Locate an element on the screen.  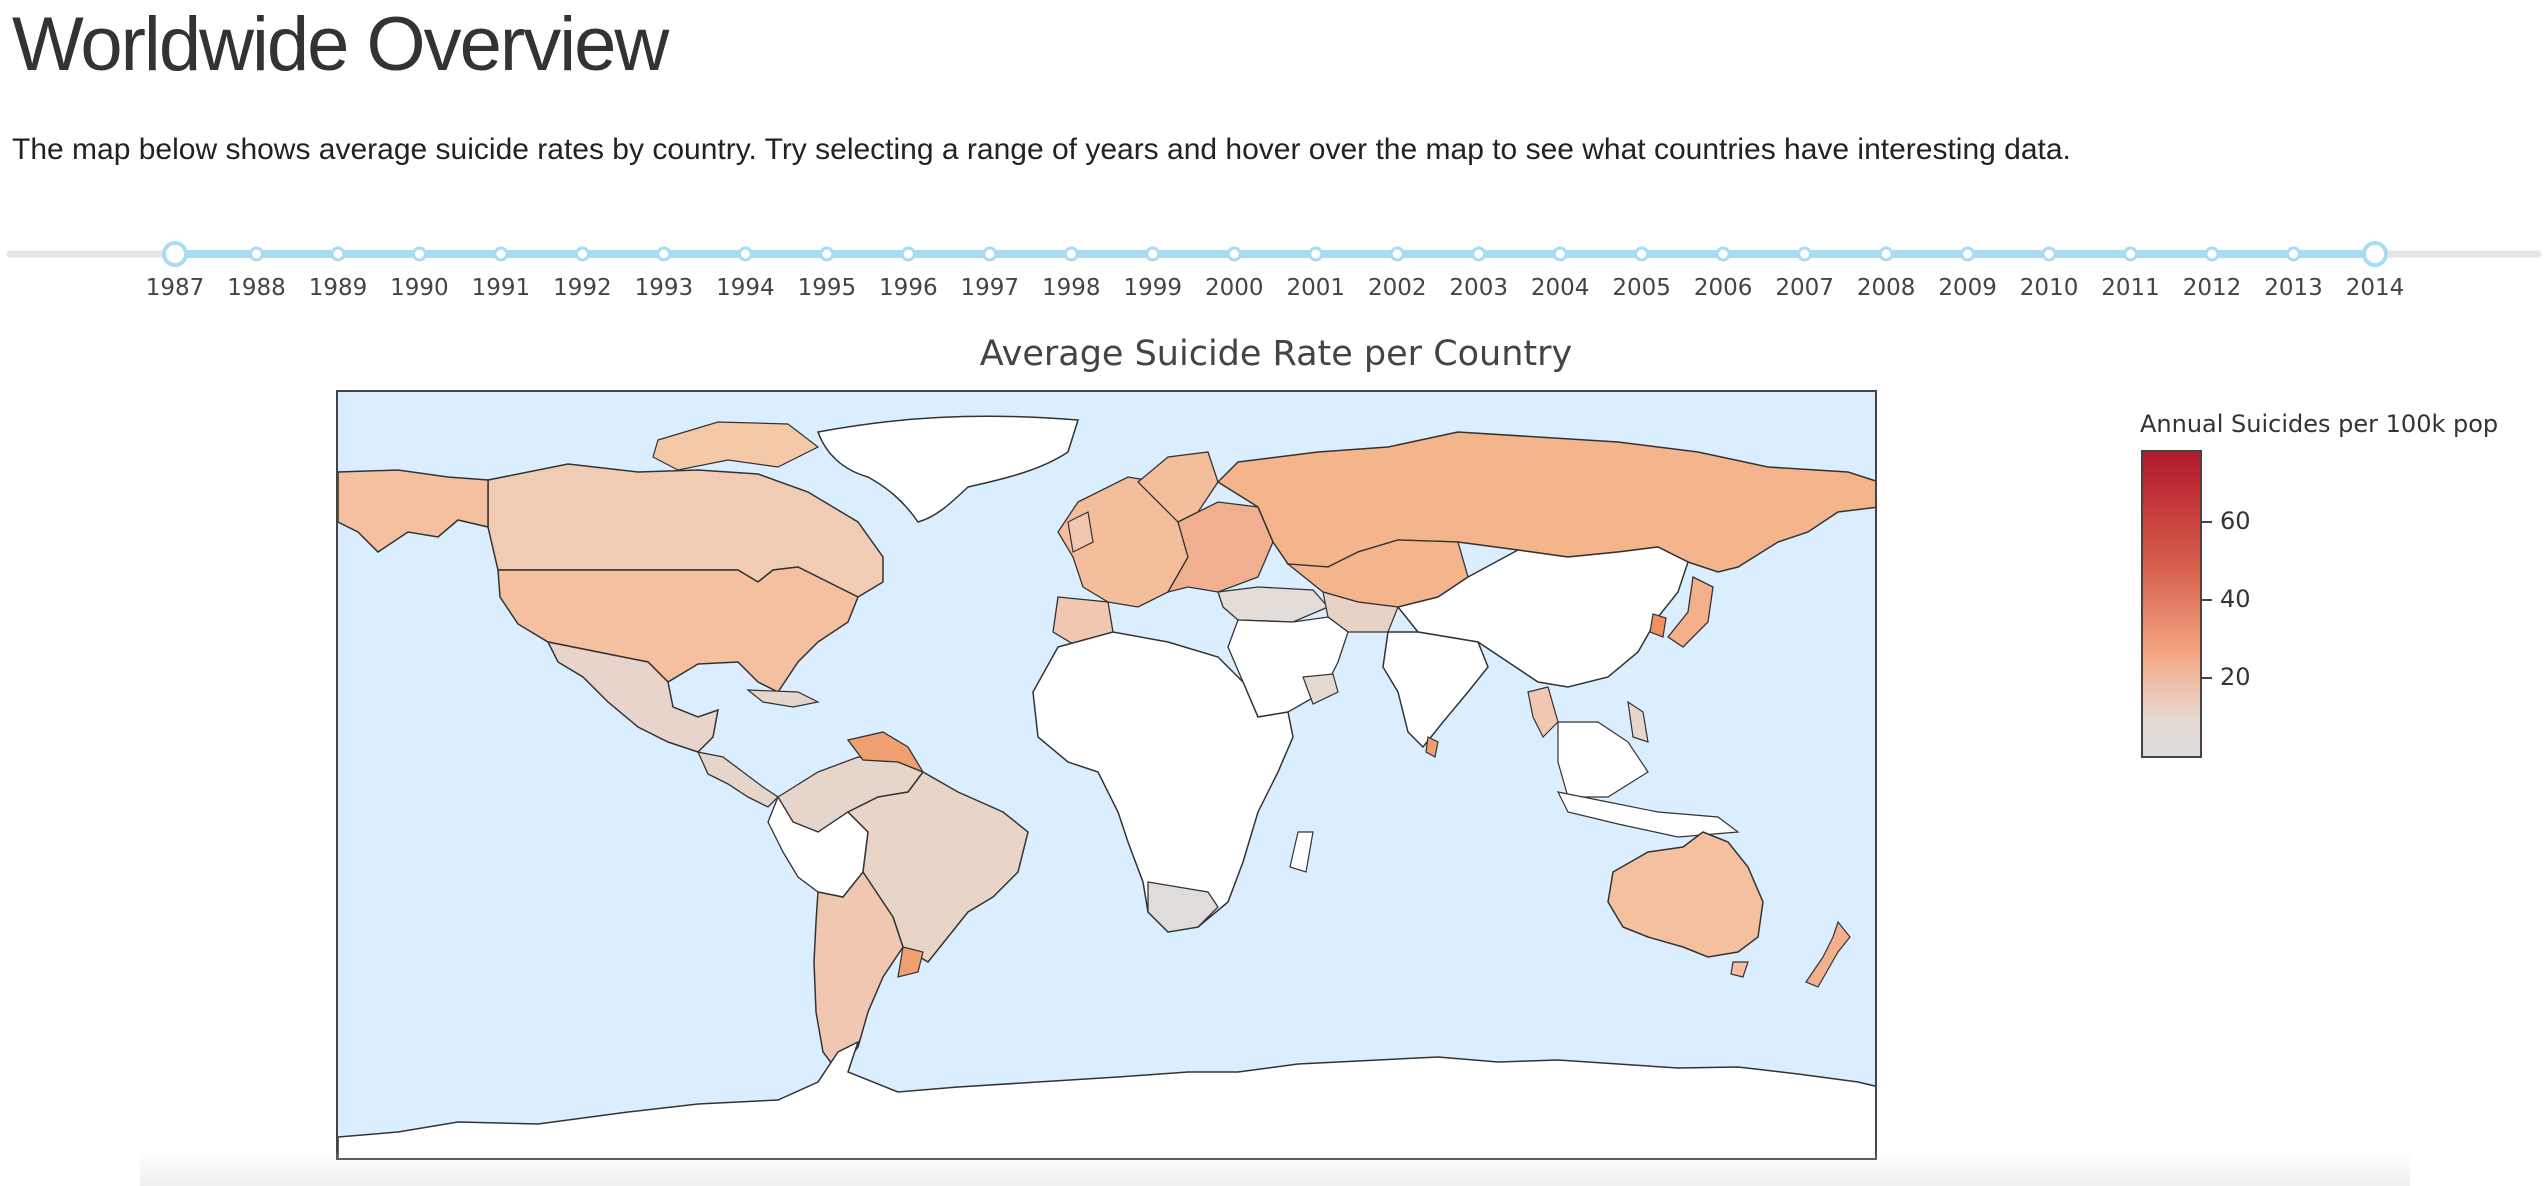
slider-year-label: 1993 is located at coordinates (664, 288).